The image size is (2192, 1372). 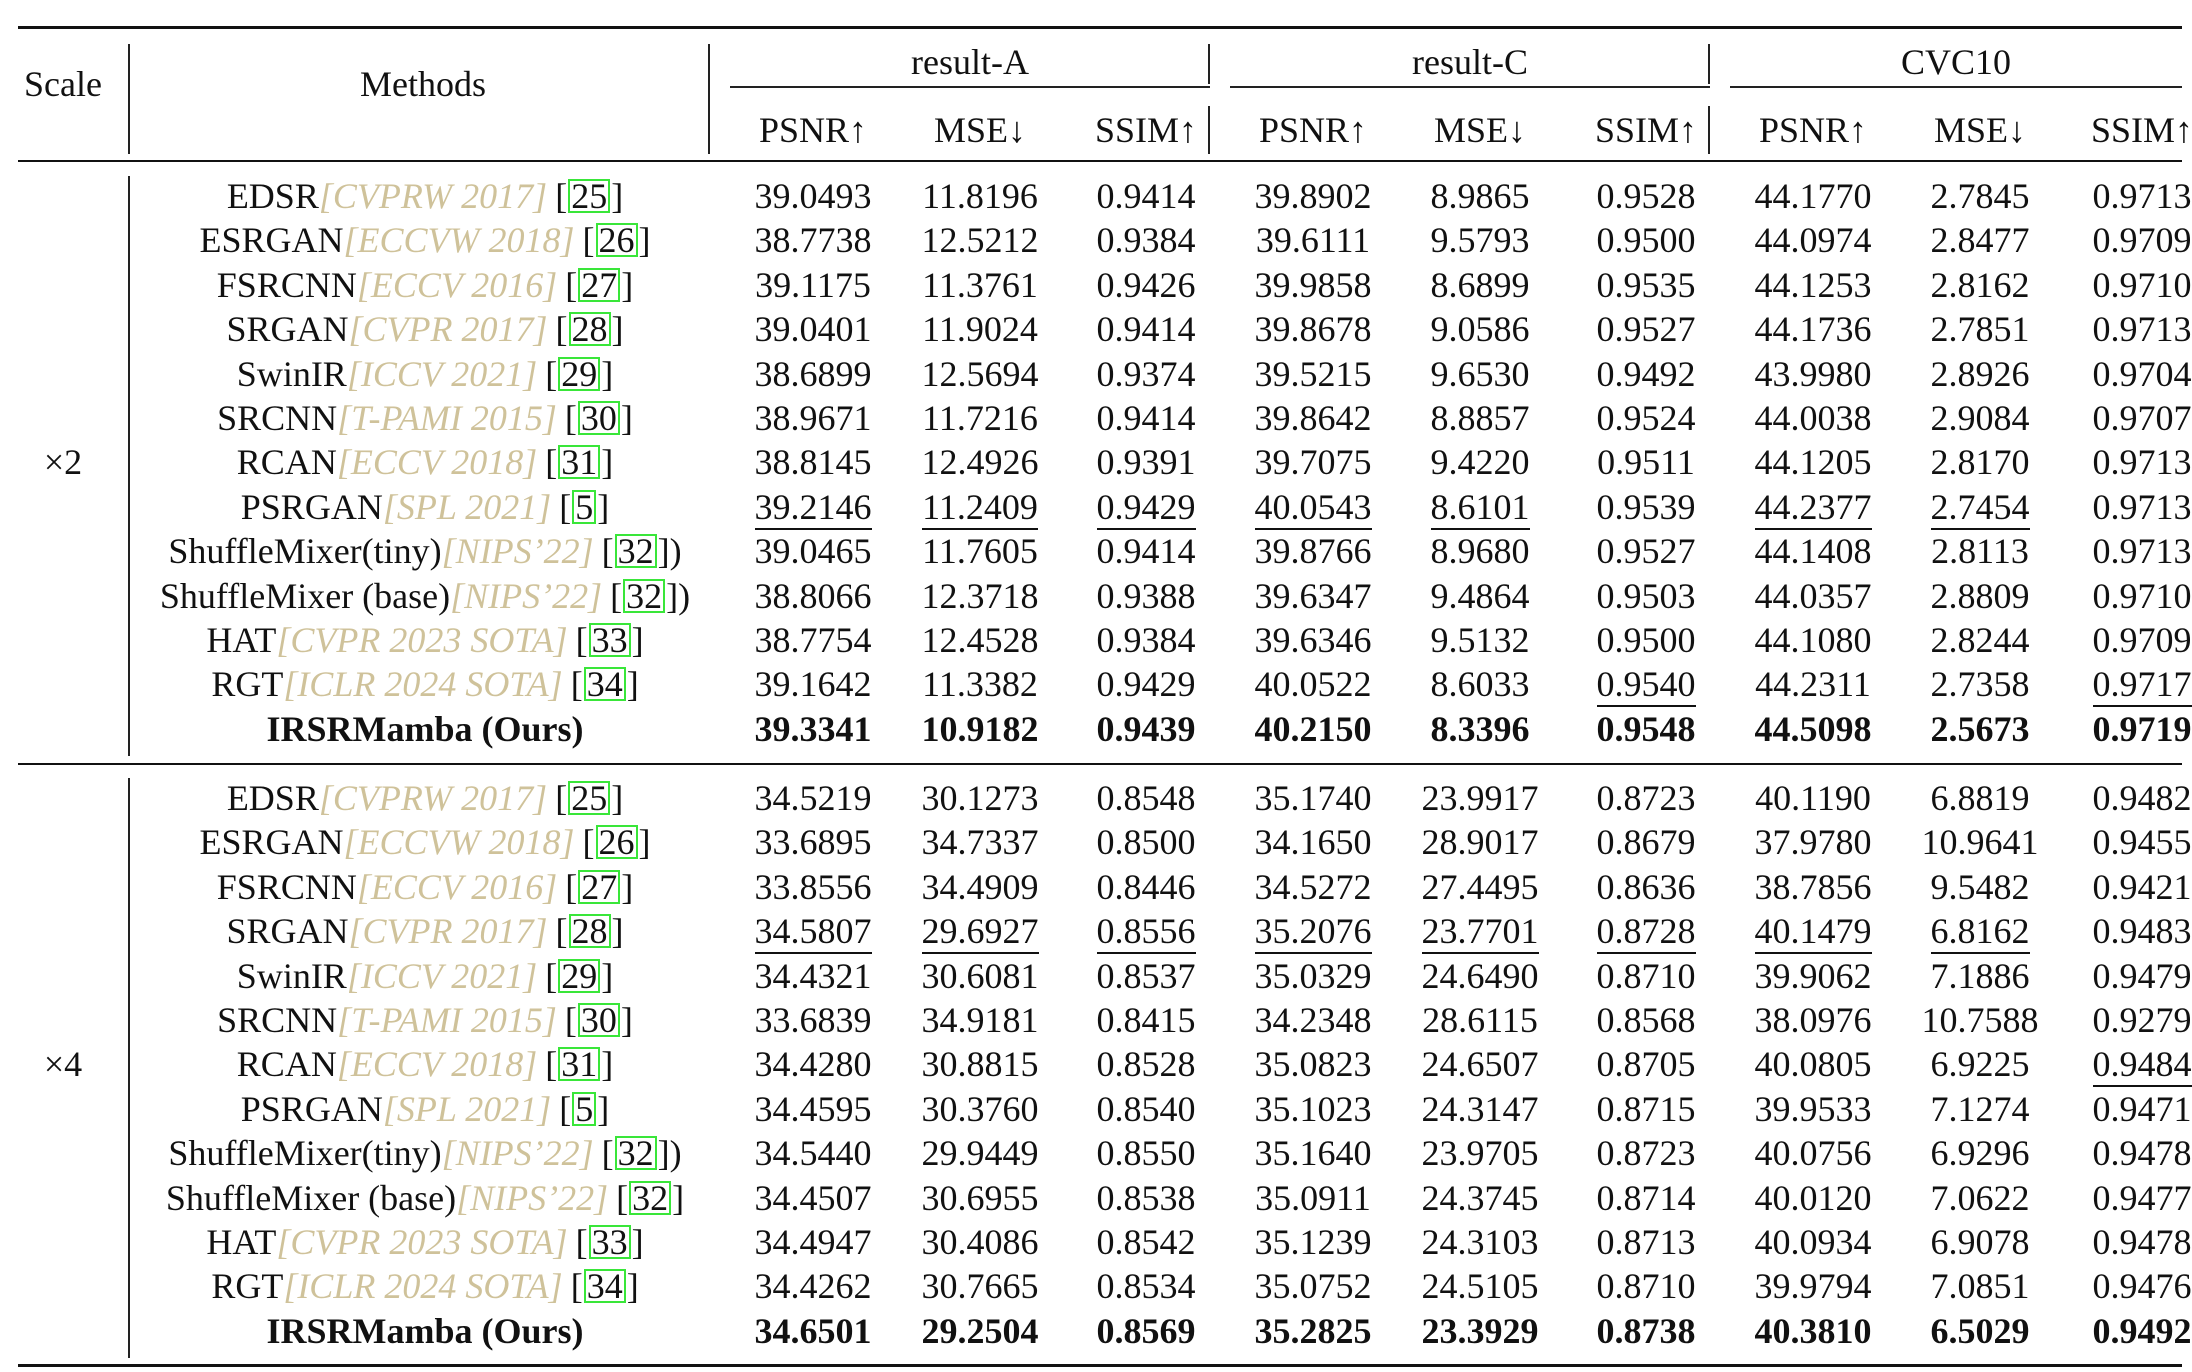 I want to click on value-text: 33.8556, so click(x=813, y=886).